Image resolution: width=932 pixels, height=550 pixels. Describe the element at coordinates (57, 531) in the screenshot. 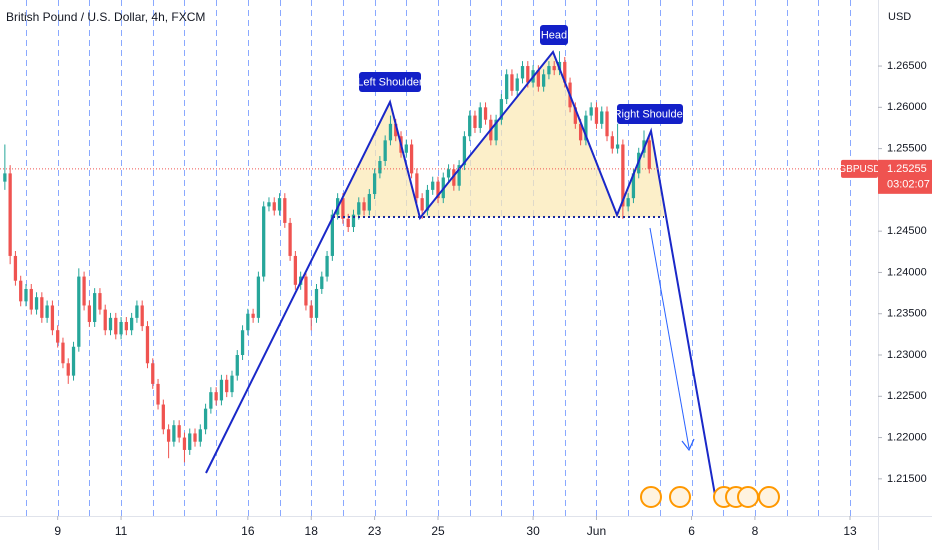

I see `x-tick-label: 9` at that location.